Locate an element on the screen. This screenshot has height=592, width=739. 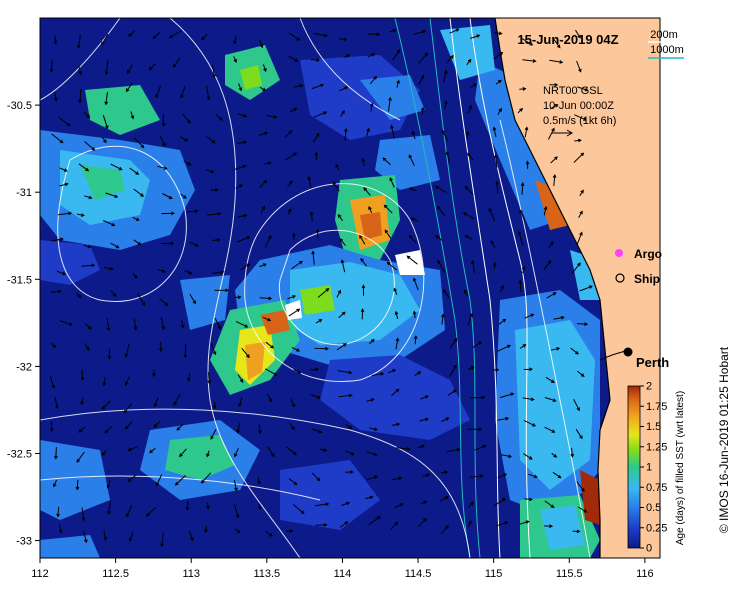
colorbar-label: Age (days) of filled SST (wrt latest) is located at coordinates (680, 468).